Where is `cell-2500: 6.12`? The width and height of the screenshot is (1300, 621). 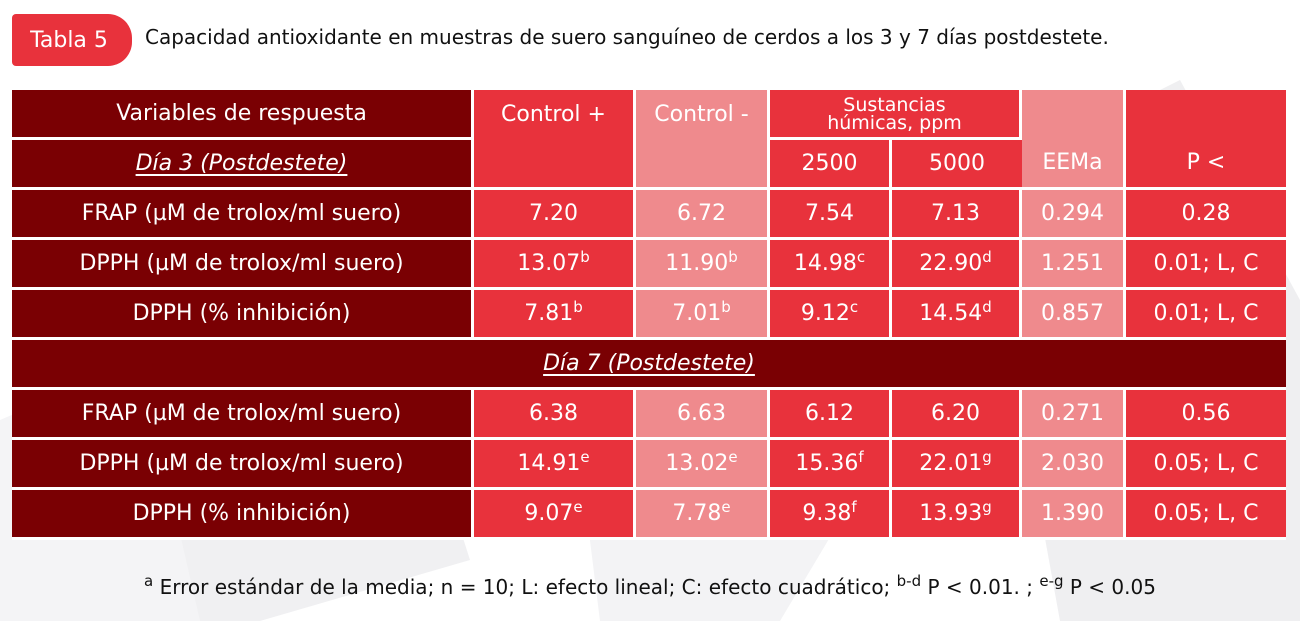 cell-2500: 6.12 is located at coordinates (831, 415).